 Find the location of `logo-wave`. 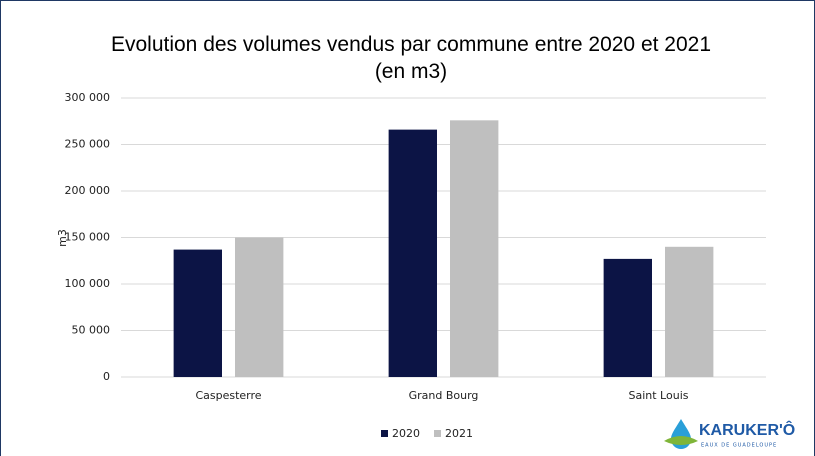

logo-wave is located at coordinates (681, 440).